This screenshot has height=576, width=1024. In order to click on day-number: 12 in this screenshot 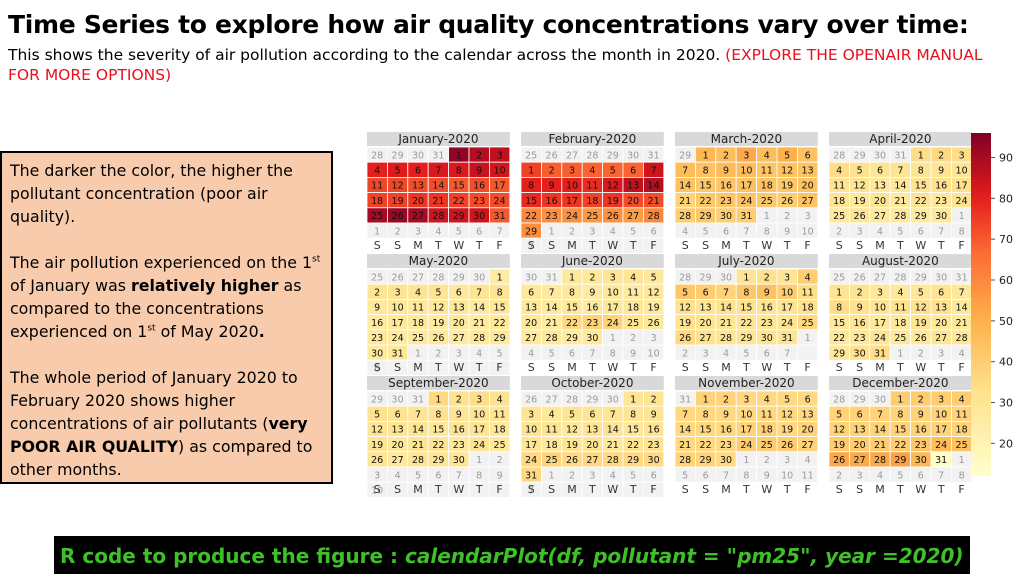, I will do `click(654, 293)`.